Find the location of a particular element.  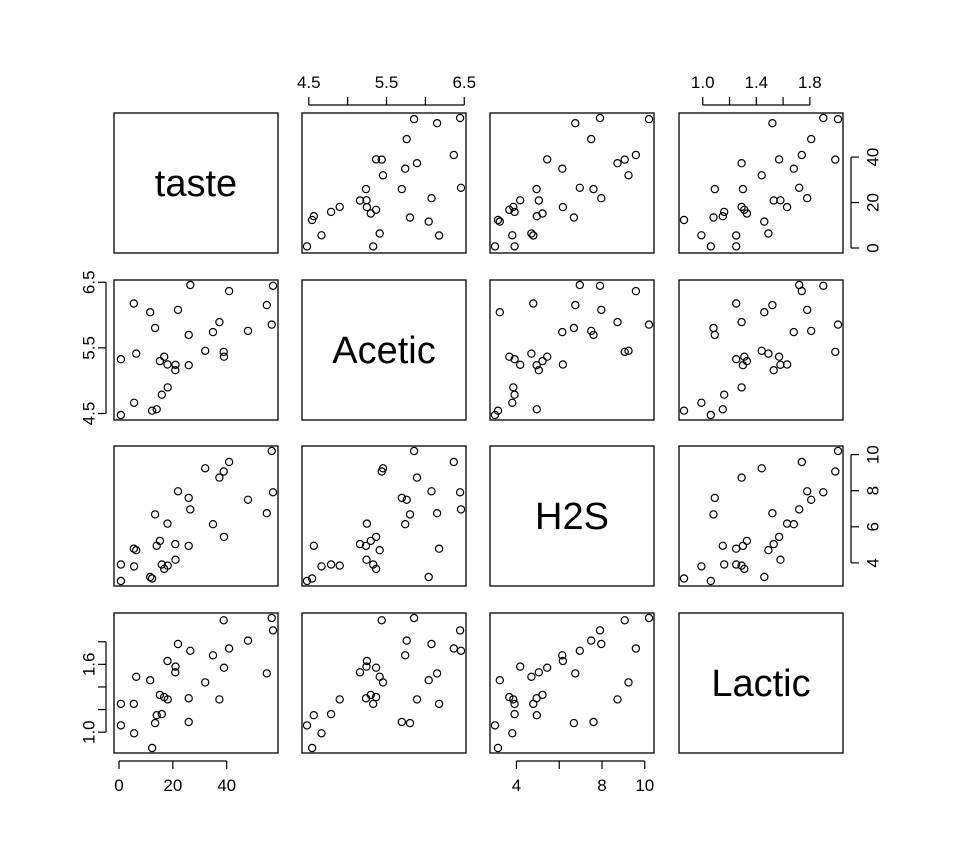

variable-label-acetic: Acetic is located at coordinates (383, 351).